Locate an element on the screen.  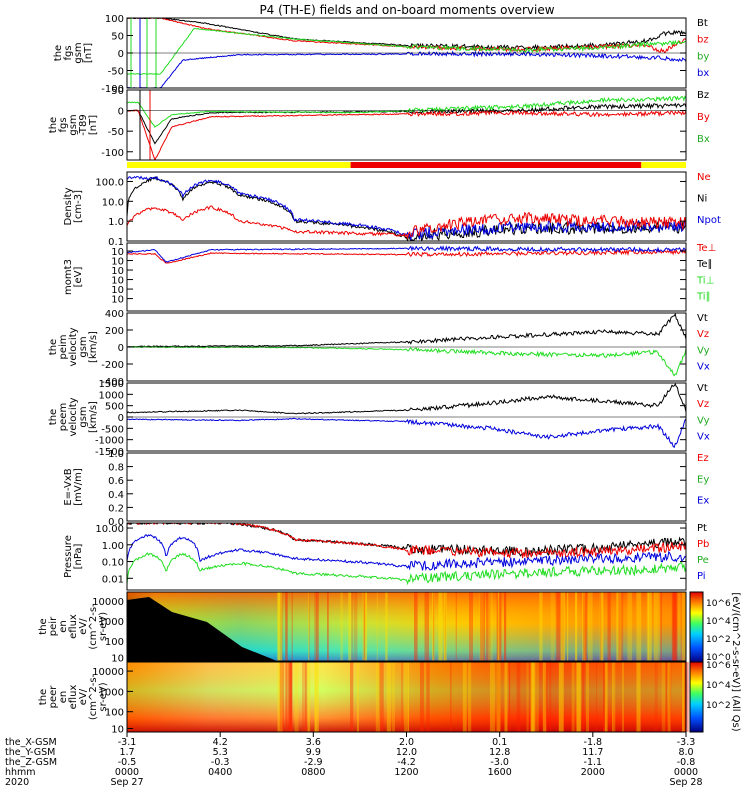
series-line-bx is located at coordinates (406, 69).